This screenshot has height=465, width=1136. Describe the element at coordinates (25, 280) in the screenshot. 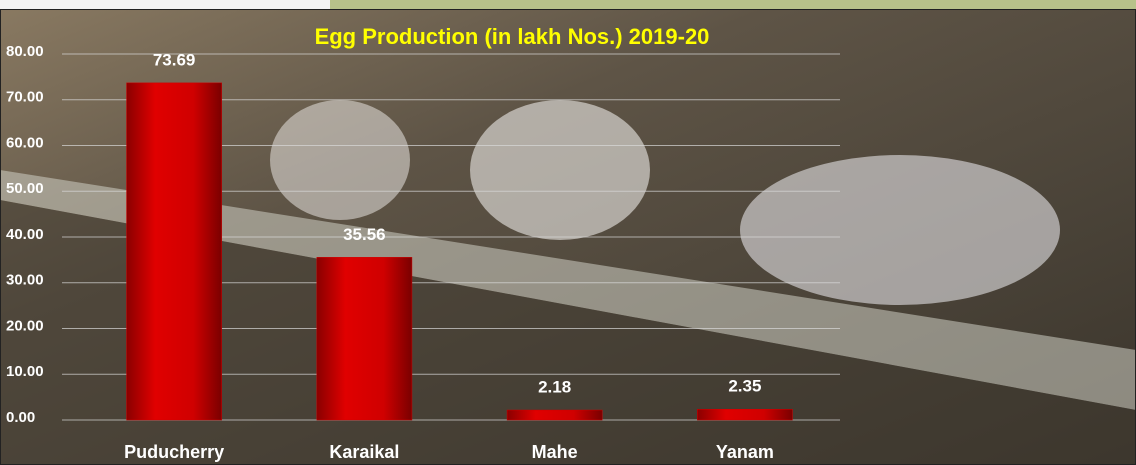

I see `y-tick-label: 30.00` at that location.